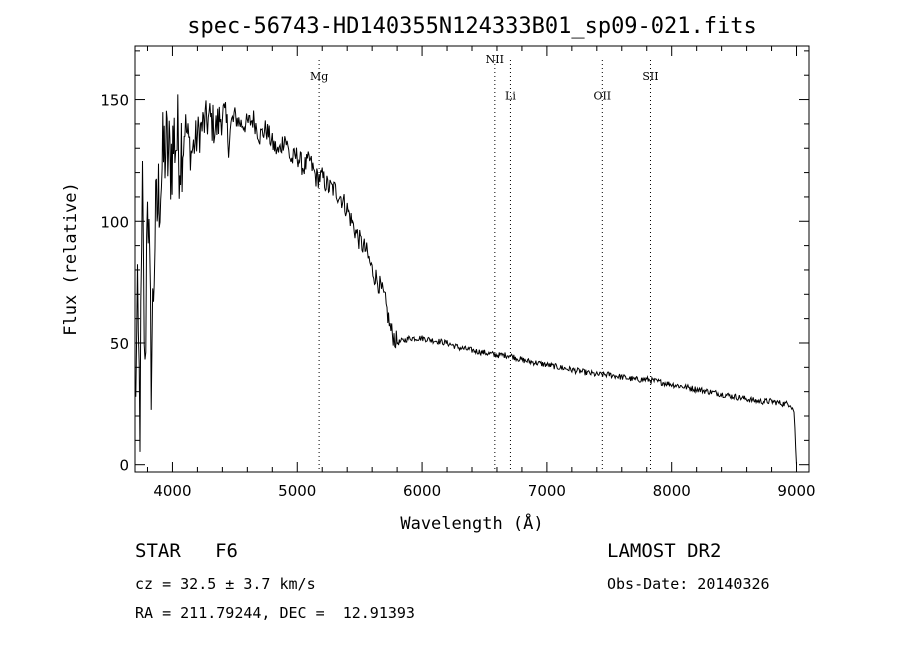 This screenshot has height=650, width=900. I want to click on x-tick-label: 5000, so click(297, 491).